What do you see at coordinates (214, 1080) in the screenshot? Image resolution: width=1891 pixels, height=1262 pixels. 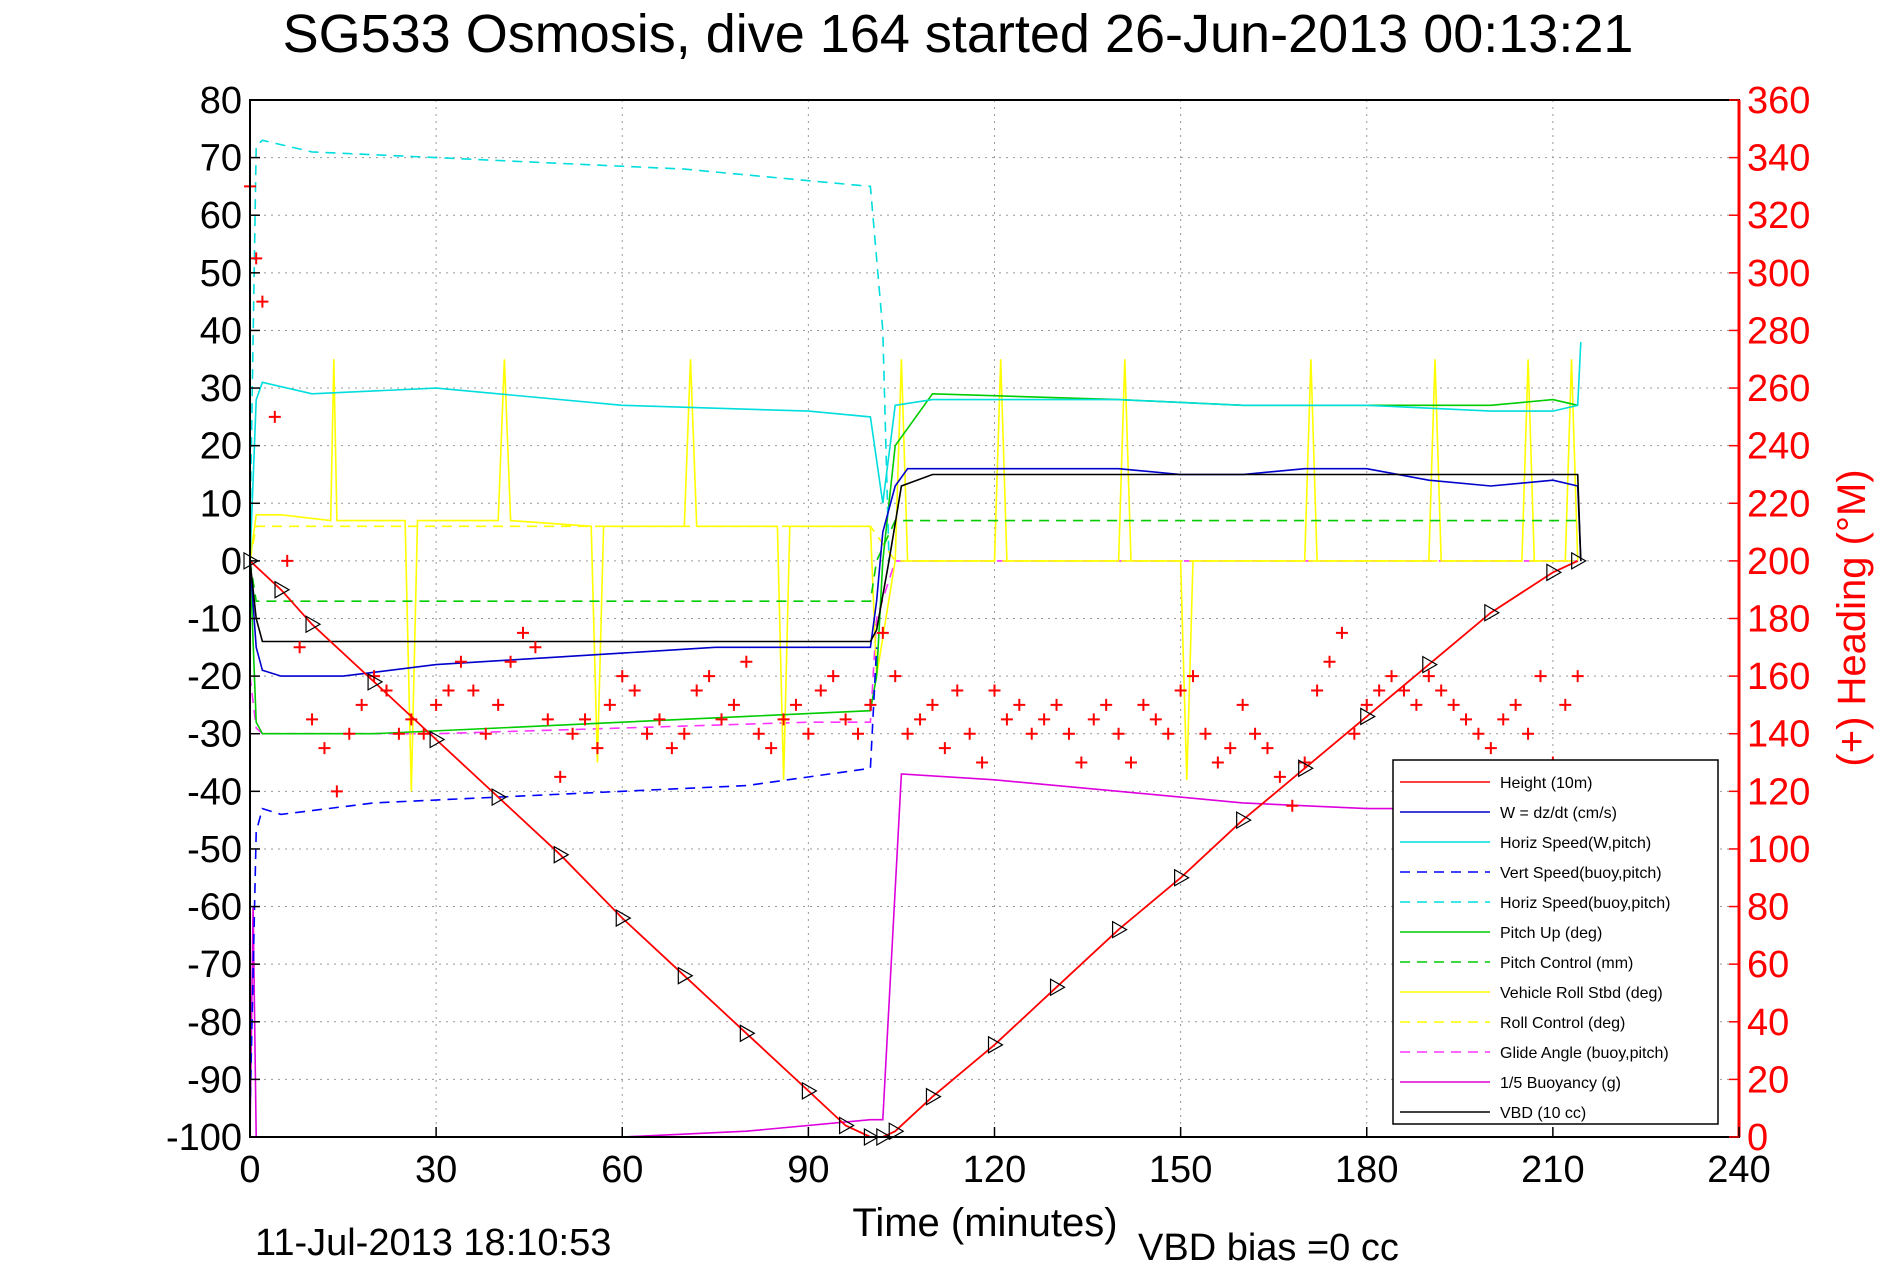 I see `y-tick-label: -90` at bounding box center [214, 1080].